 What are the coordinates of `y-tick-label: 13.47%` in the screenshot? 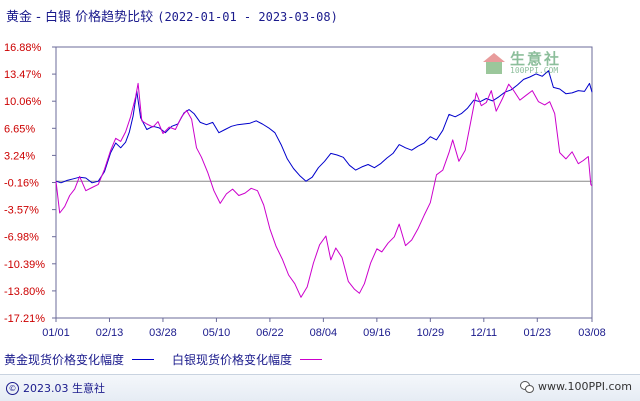 It's located at (23, 75).